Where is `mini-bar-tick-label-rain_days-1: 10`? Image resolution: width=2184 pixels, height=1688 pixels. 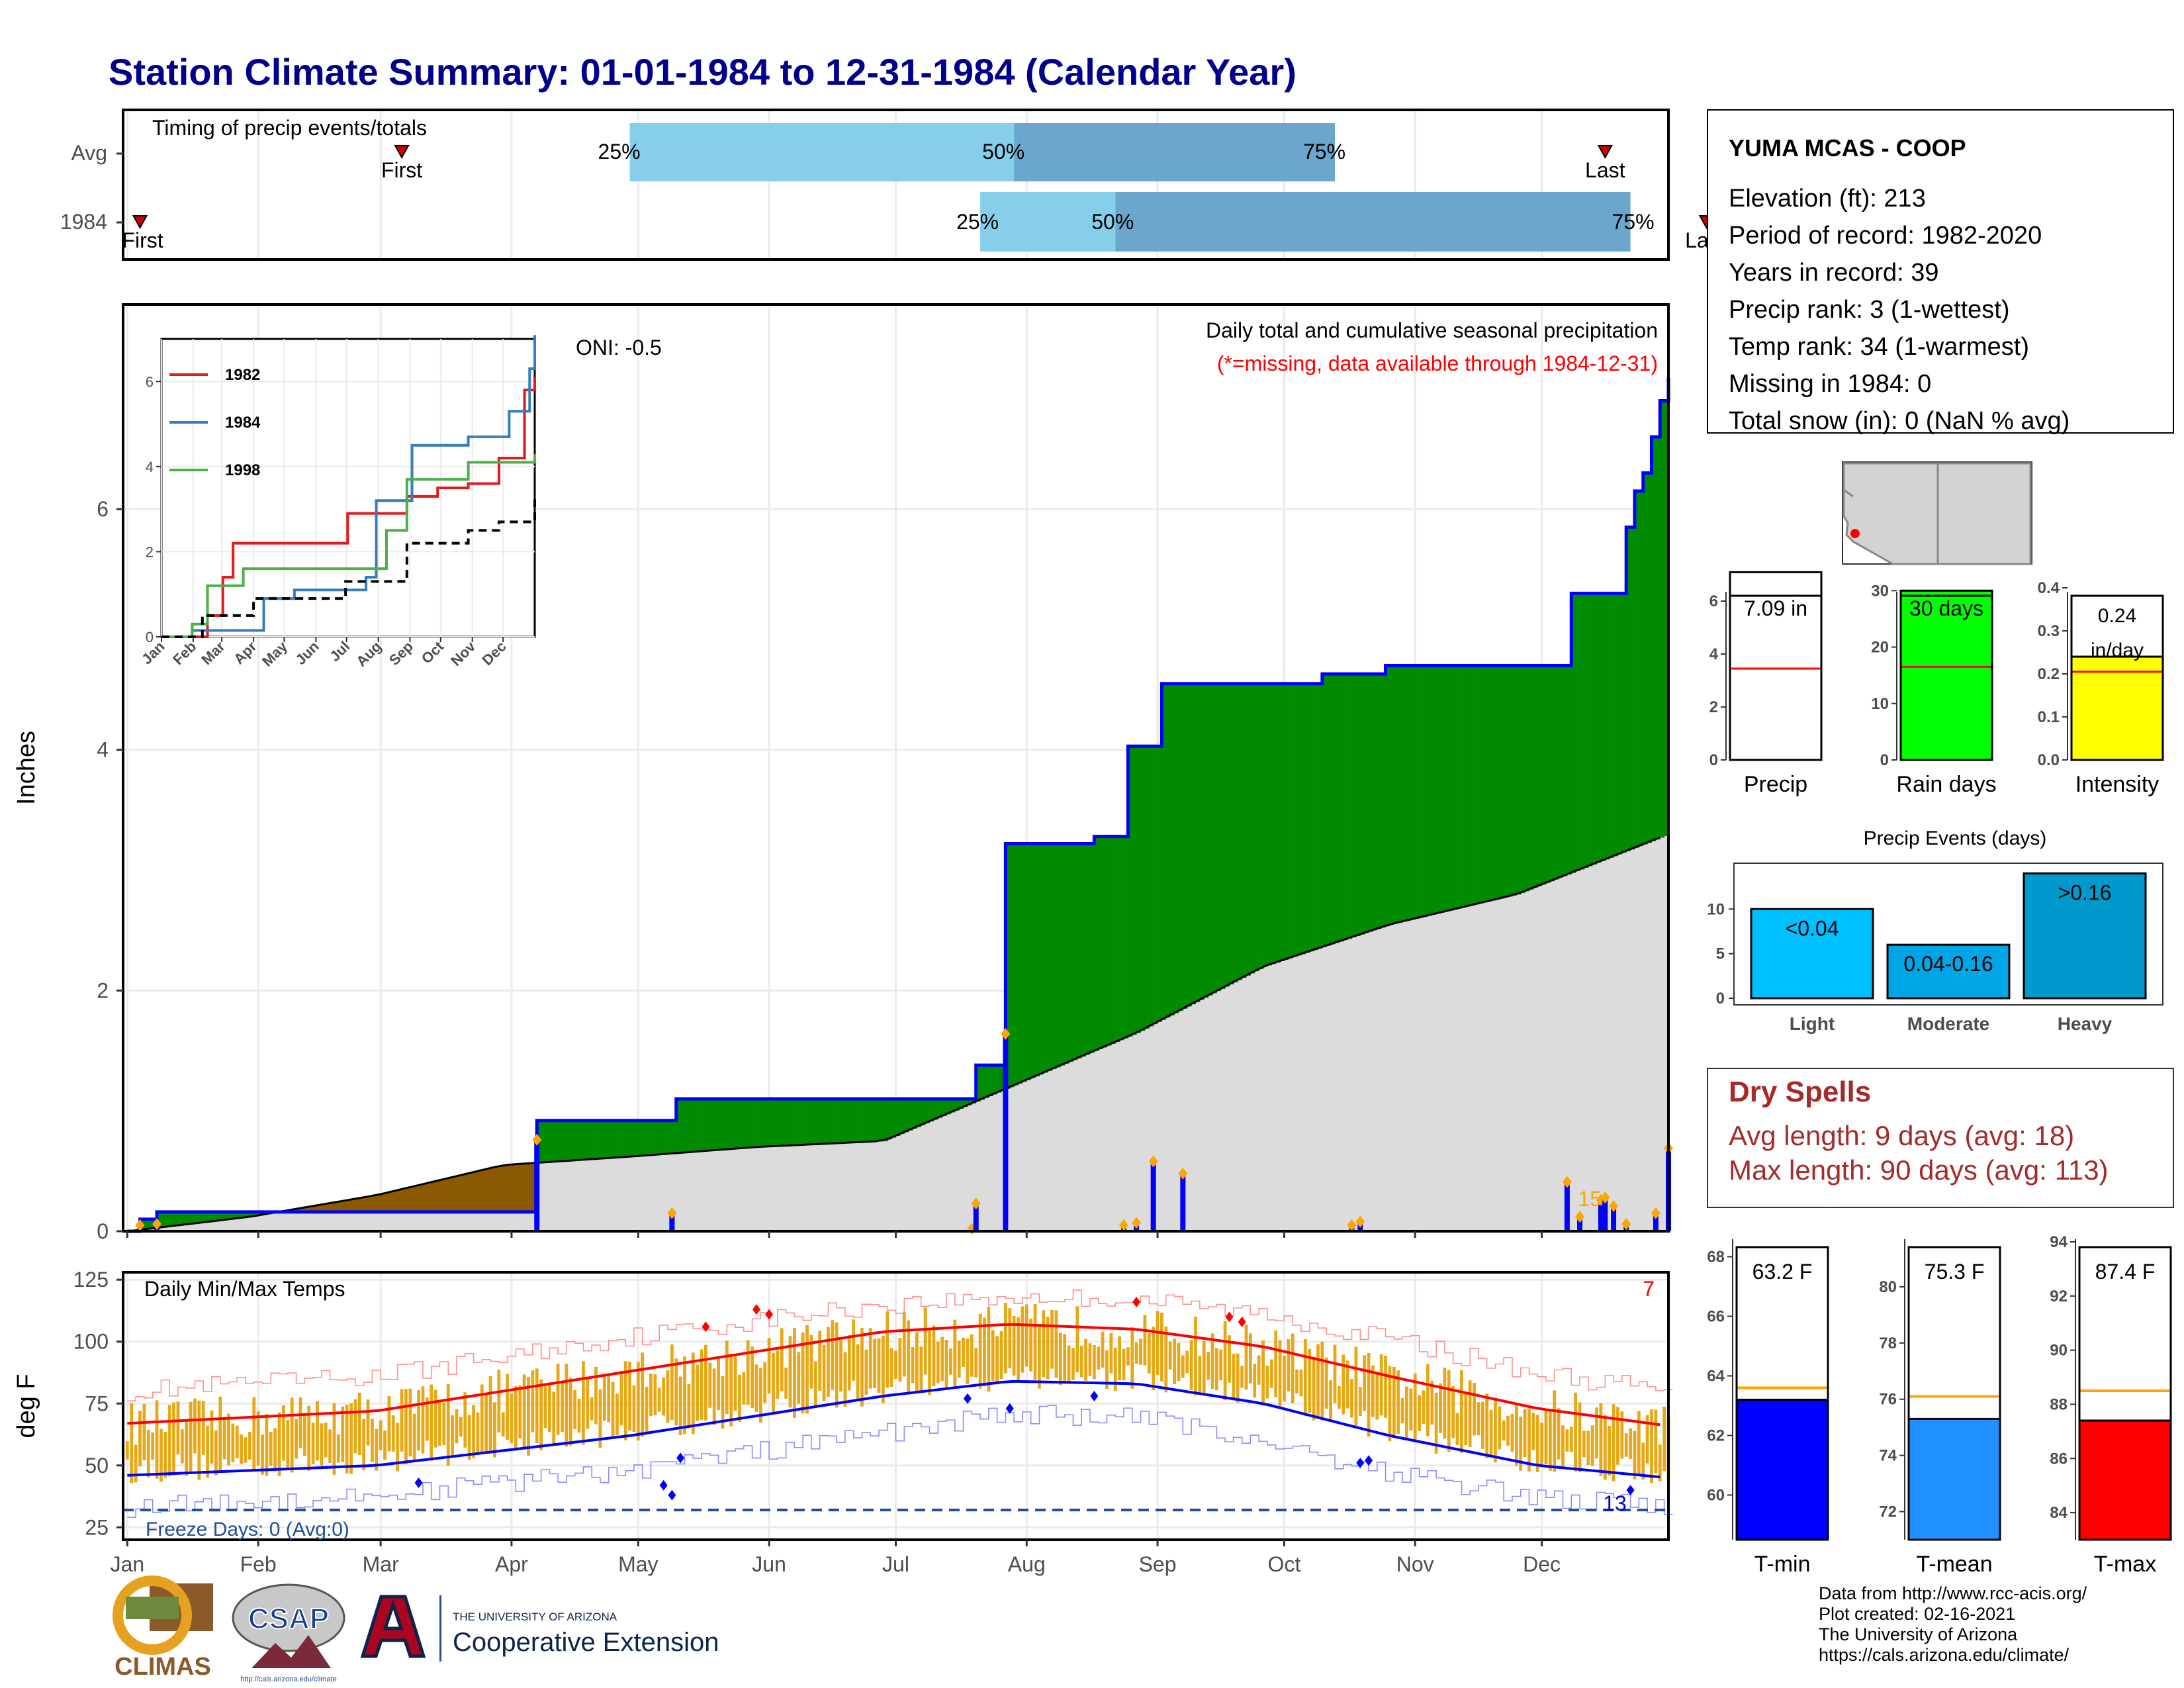
mini-bar-tick-label-rain_days-1: 10 is located at coordinates (1880, 704).